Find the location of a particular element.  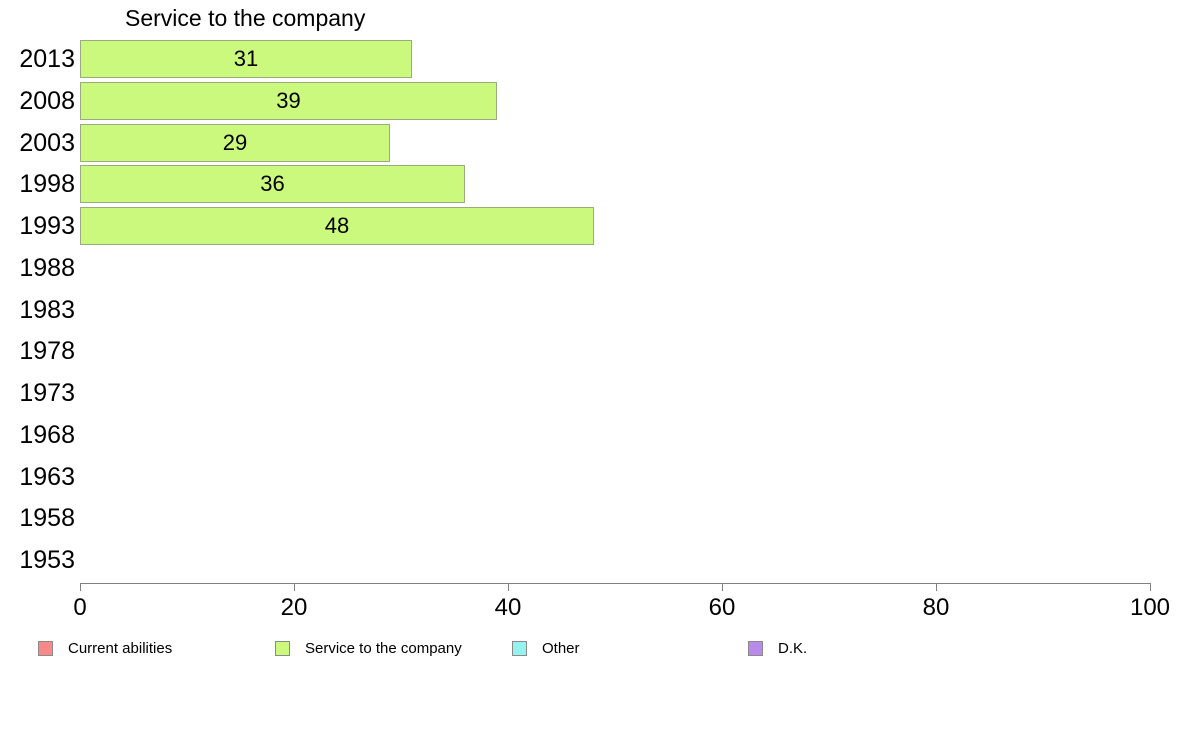

y-axis-label: 1963 is located at coordinates (47, 476).